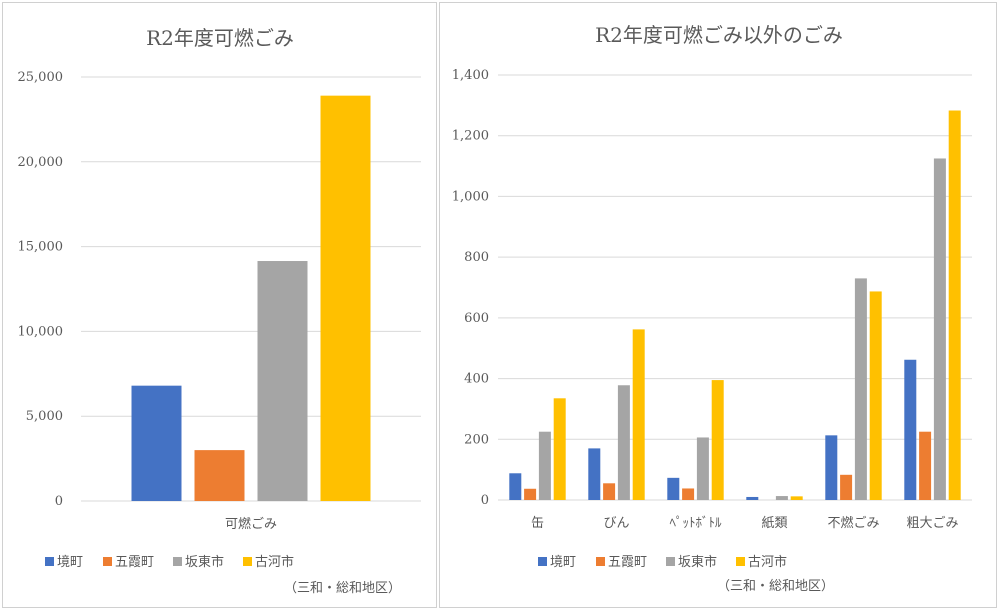 This screenshot has width=1000, height=611. I want to click on x-category-label: 可燃ごみ, so click(251, 524).